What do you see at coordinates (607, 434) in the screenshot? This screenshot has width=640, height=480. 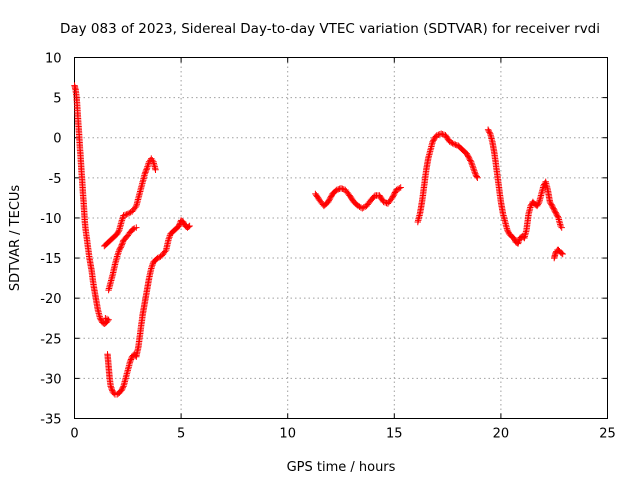 I see `x-tick-label: 25` at bounding box center [607, 434].